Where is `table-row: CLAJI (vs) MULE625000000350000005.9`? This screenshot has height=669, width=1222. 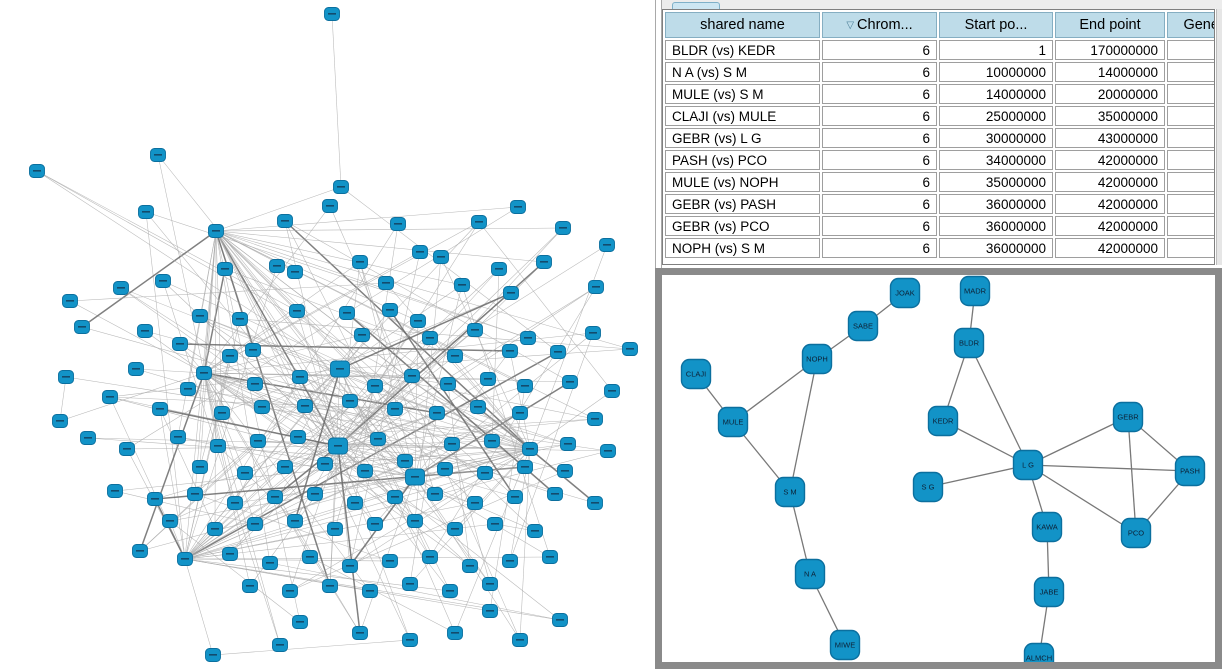
table-row: CLAJI (vs) MULE625000000350000005.9 is located at coordinates (939, 116).